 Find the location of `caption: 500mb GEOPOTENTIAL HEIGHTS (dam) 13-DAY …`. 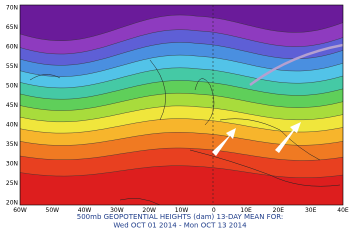

caption: 500mb GEOPOTENTIAL HEIGHTS (dam) 13-DAY … is located at coordinates (180, 217).